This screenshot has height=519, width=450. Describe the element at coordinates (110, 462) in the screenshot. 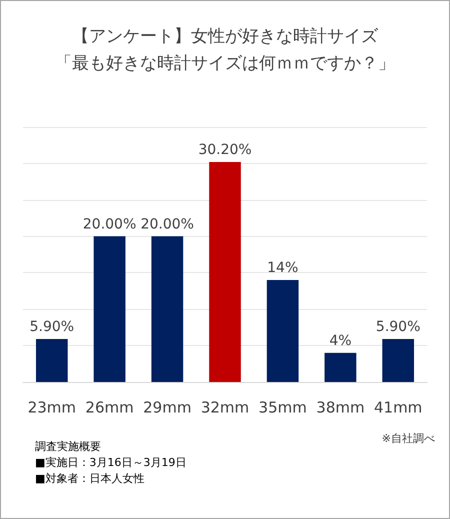

I see `text: ■実施日：3月16日～3月19日` at that location.